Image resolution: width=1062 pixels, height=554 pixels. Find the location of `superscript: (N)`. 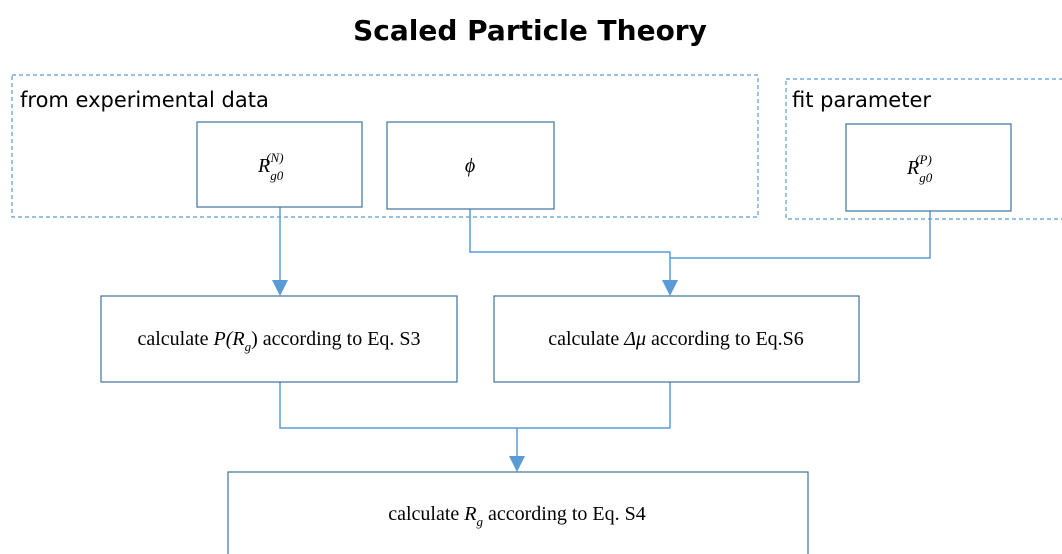

superscript: (N) is located at coordinates (274, 157).